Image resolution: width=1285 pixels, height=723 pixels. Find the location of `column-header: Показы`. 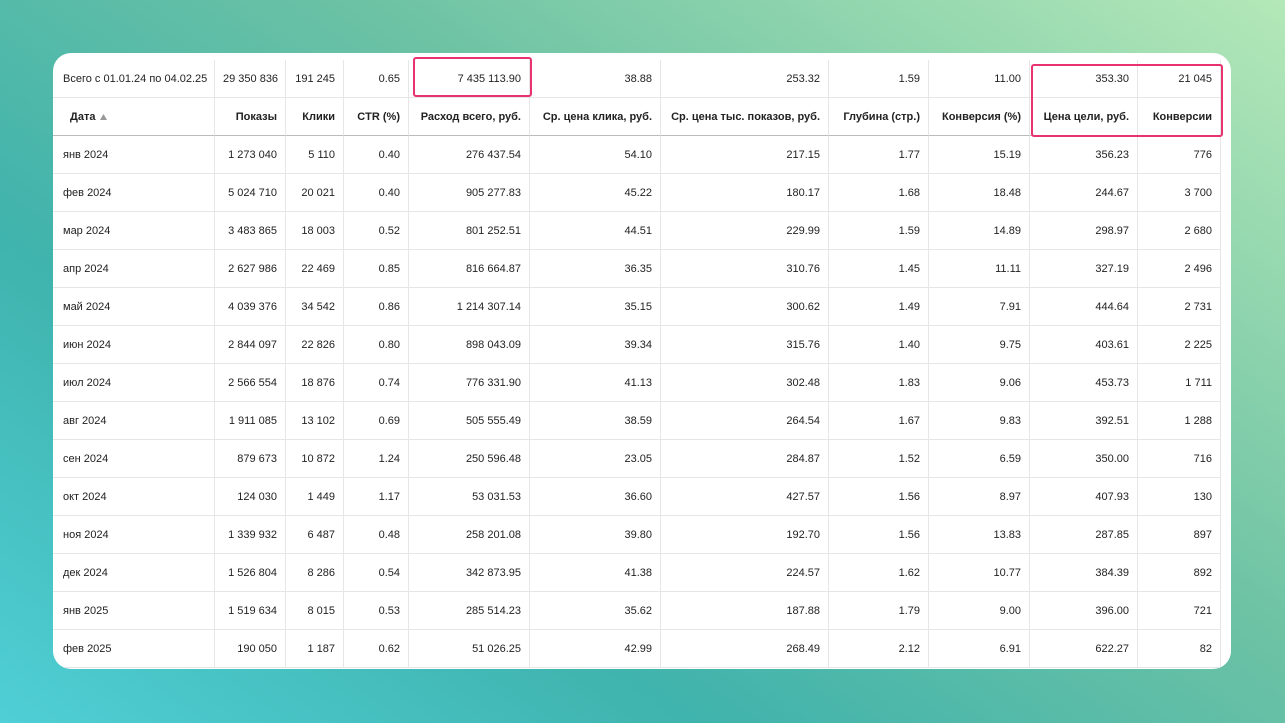

column-header: Показы is located at coordinates (250, 117).